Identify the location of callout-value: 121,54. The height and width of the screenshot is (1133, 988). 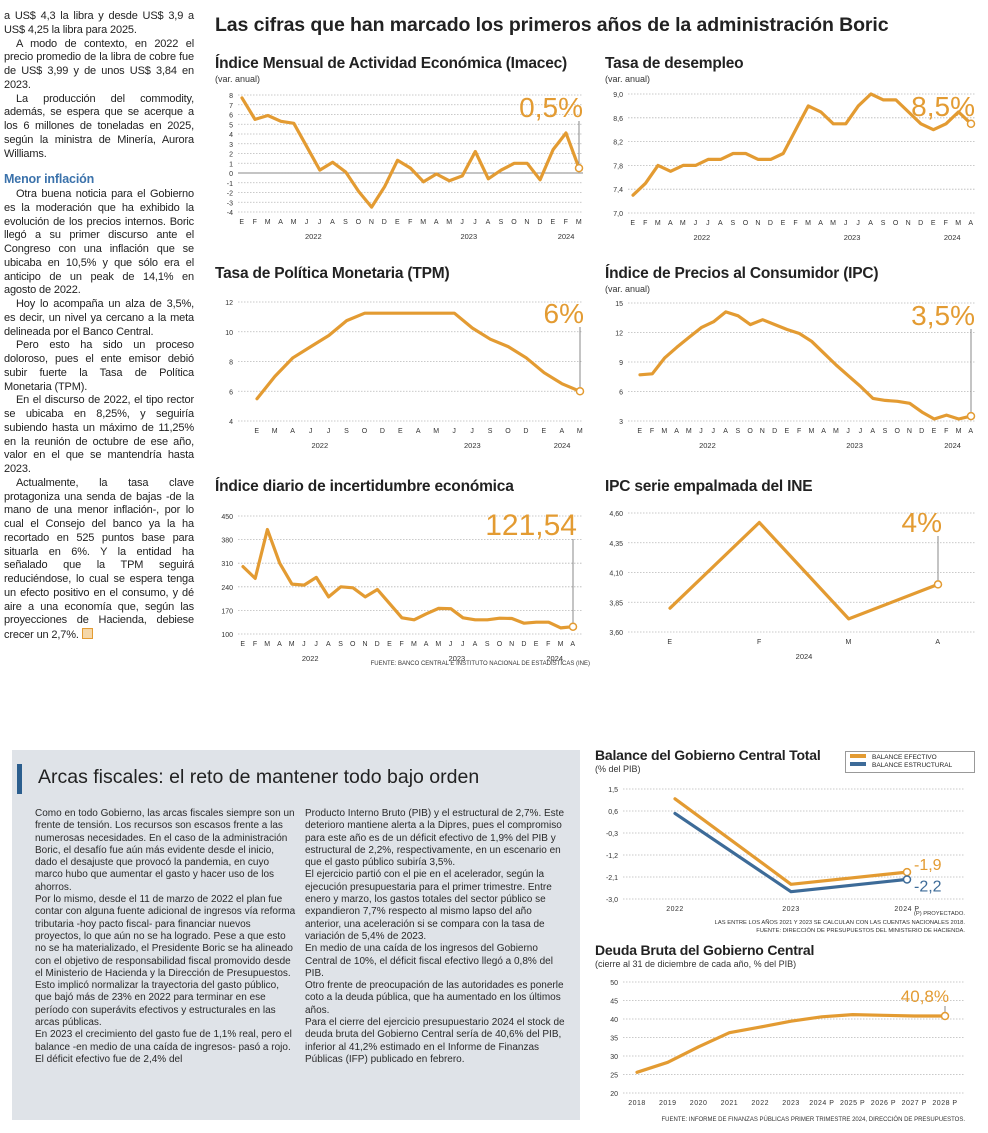
(531, 525).